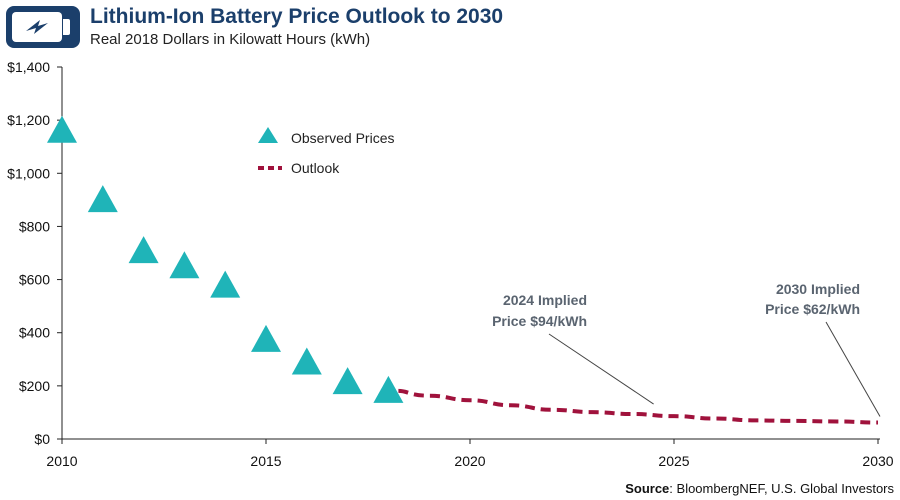  I want to click on legend-observed-marker, so click(268, 135).